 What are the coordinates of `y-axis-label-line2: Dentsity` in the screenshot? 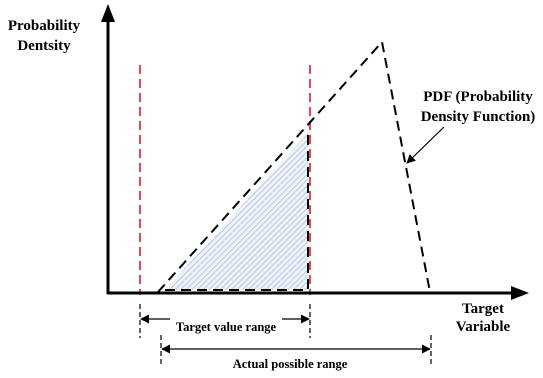 It's located at (44, 46).